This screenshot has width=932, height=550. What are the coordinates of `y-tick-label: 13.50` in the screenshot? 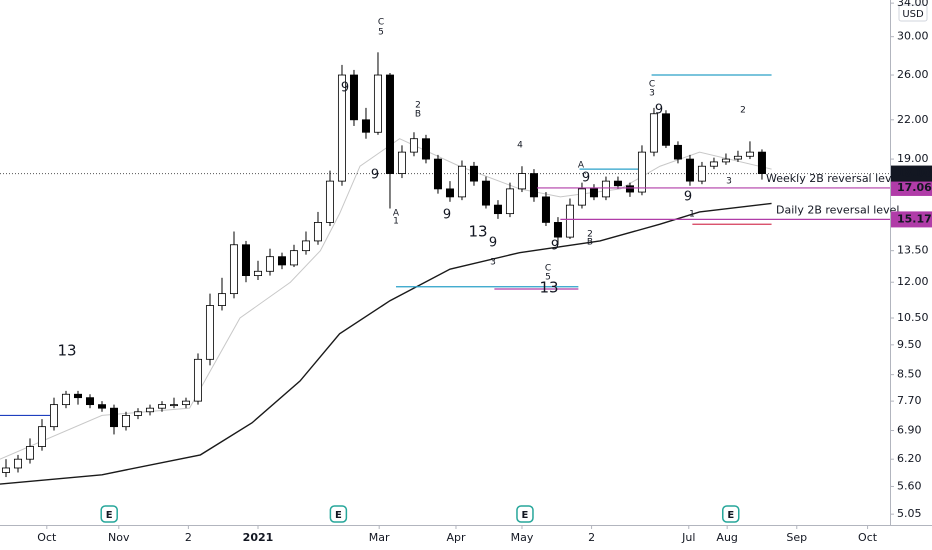 It's located at (913, 250).